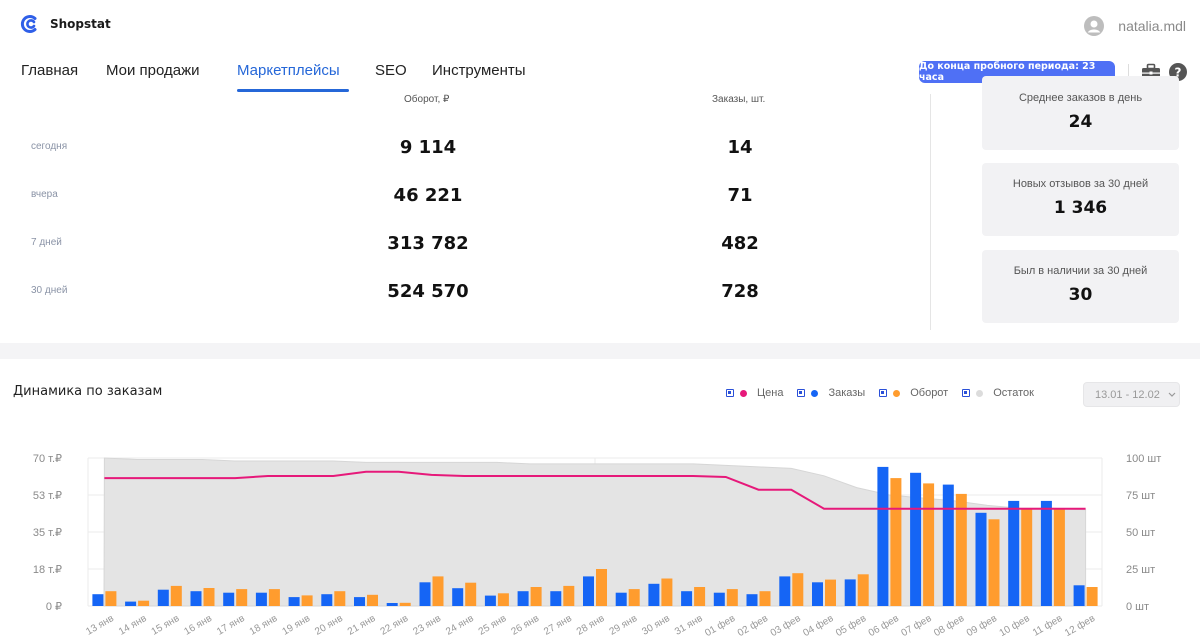  Describe the element at coordinates (329, 625) in the screenshot. I see `x-tick-label: 20 янв` at that location.